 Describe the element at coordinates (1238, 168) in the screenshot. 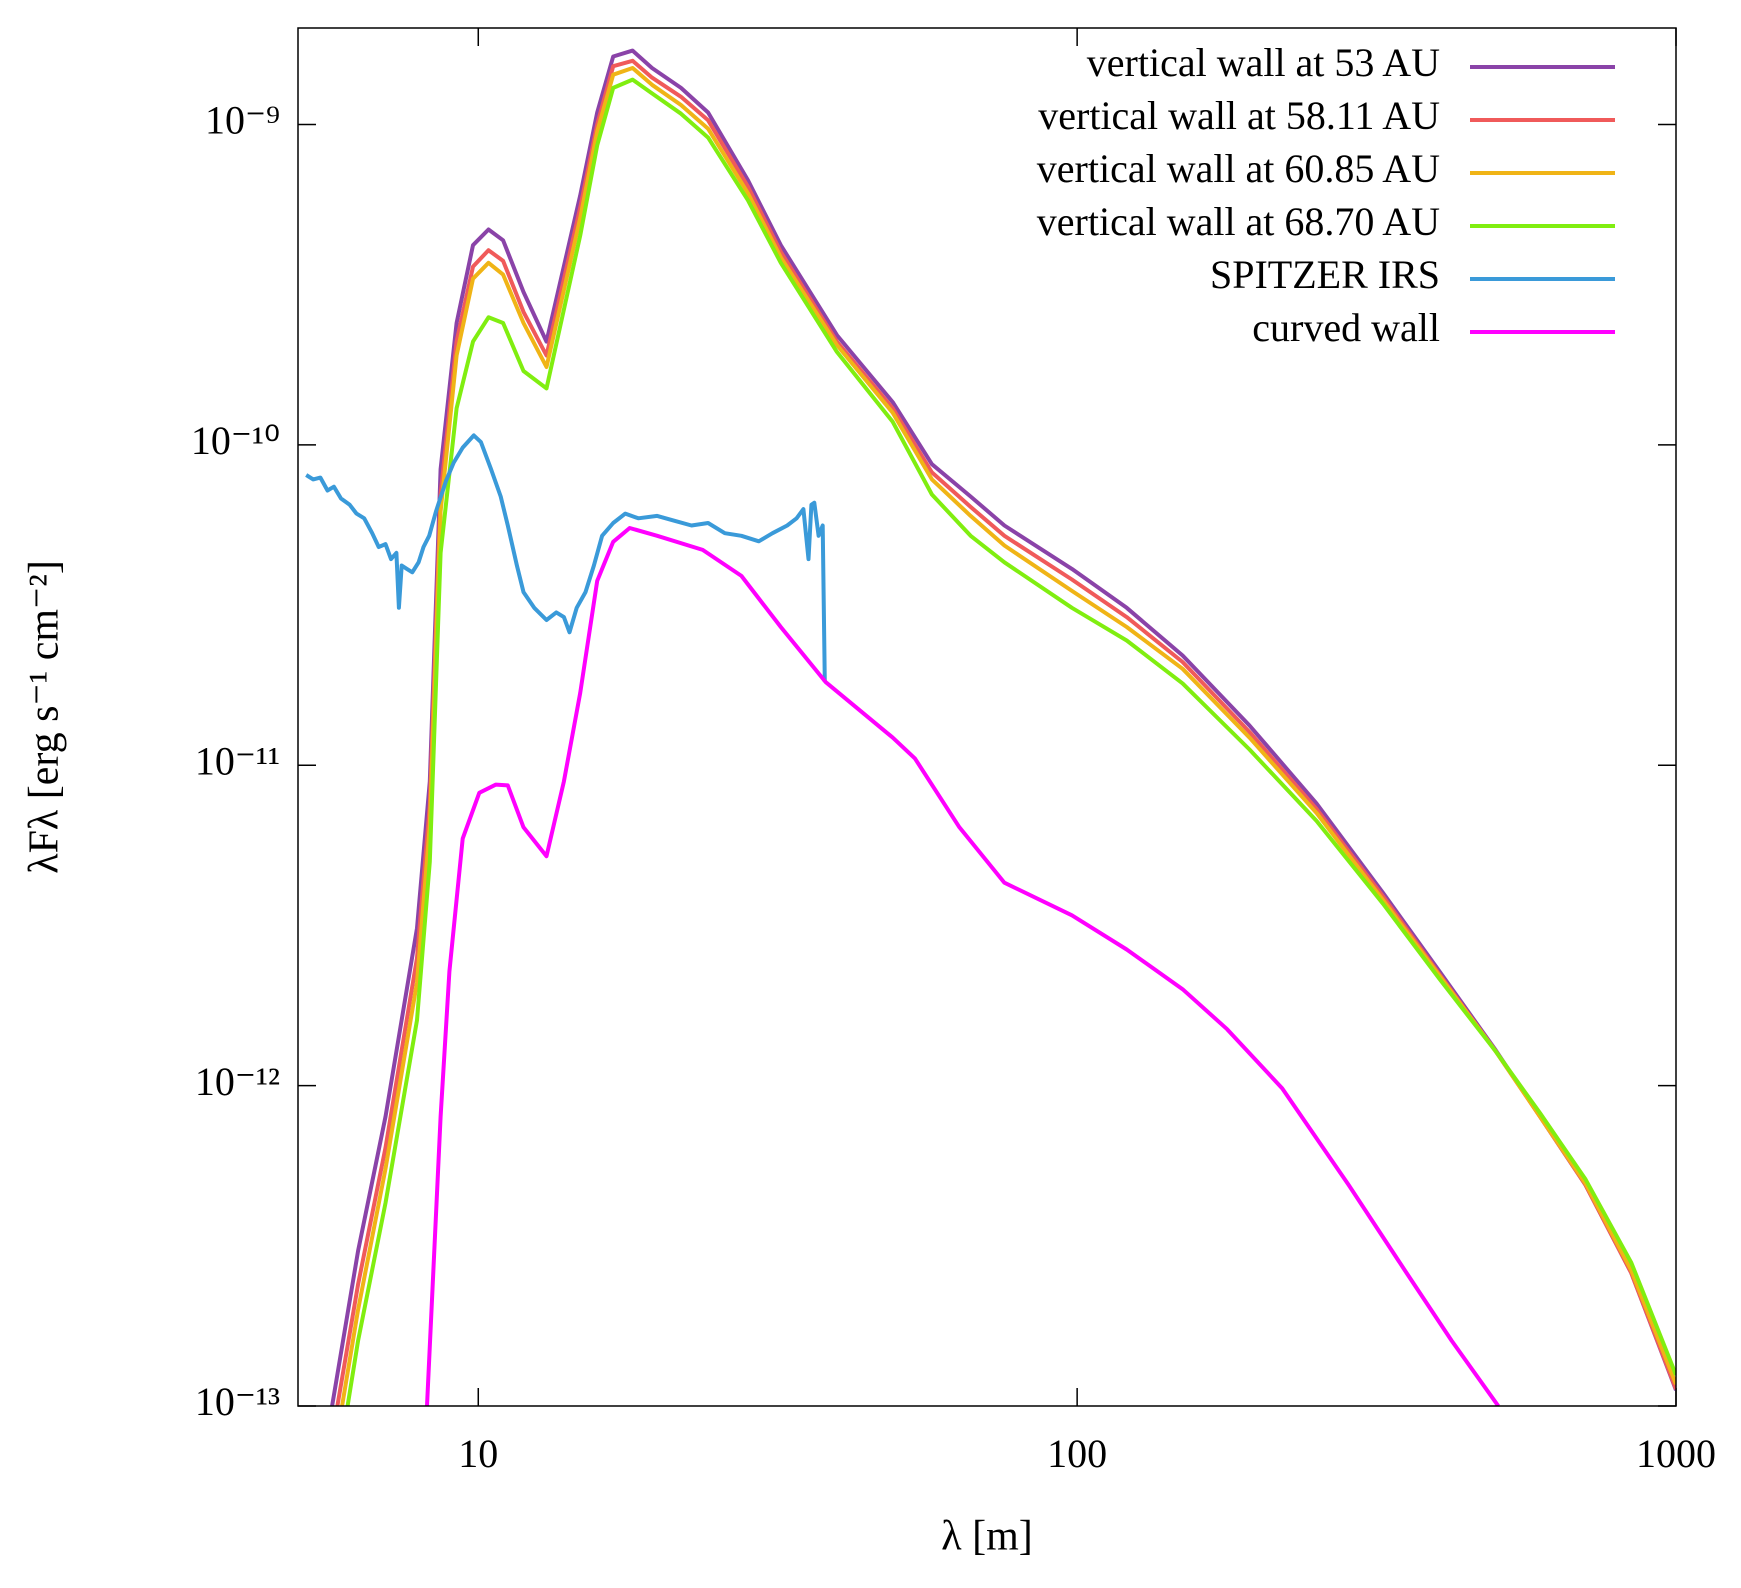

I see `legend-label: vertical wall at 60.85 AU` at that location.